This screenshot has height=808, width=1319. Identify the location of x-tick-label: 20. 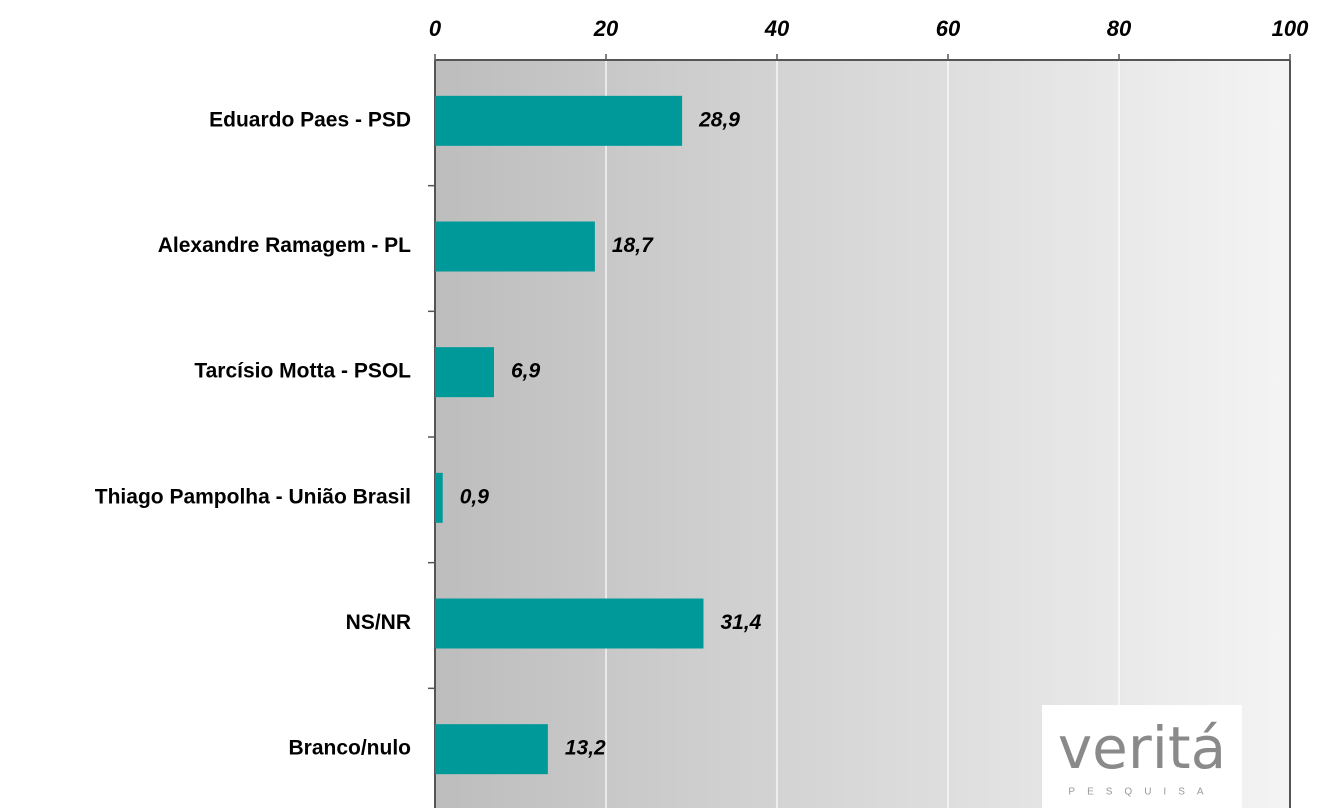
(606, 28).